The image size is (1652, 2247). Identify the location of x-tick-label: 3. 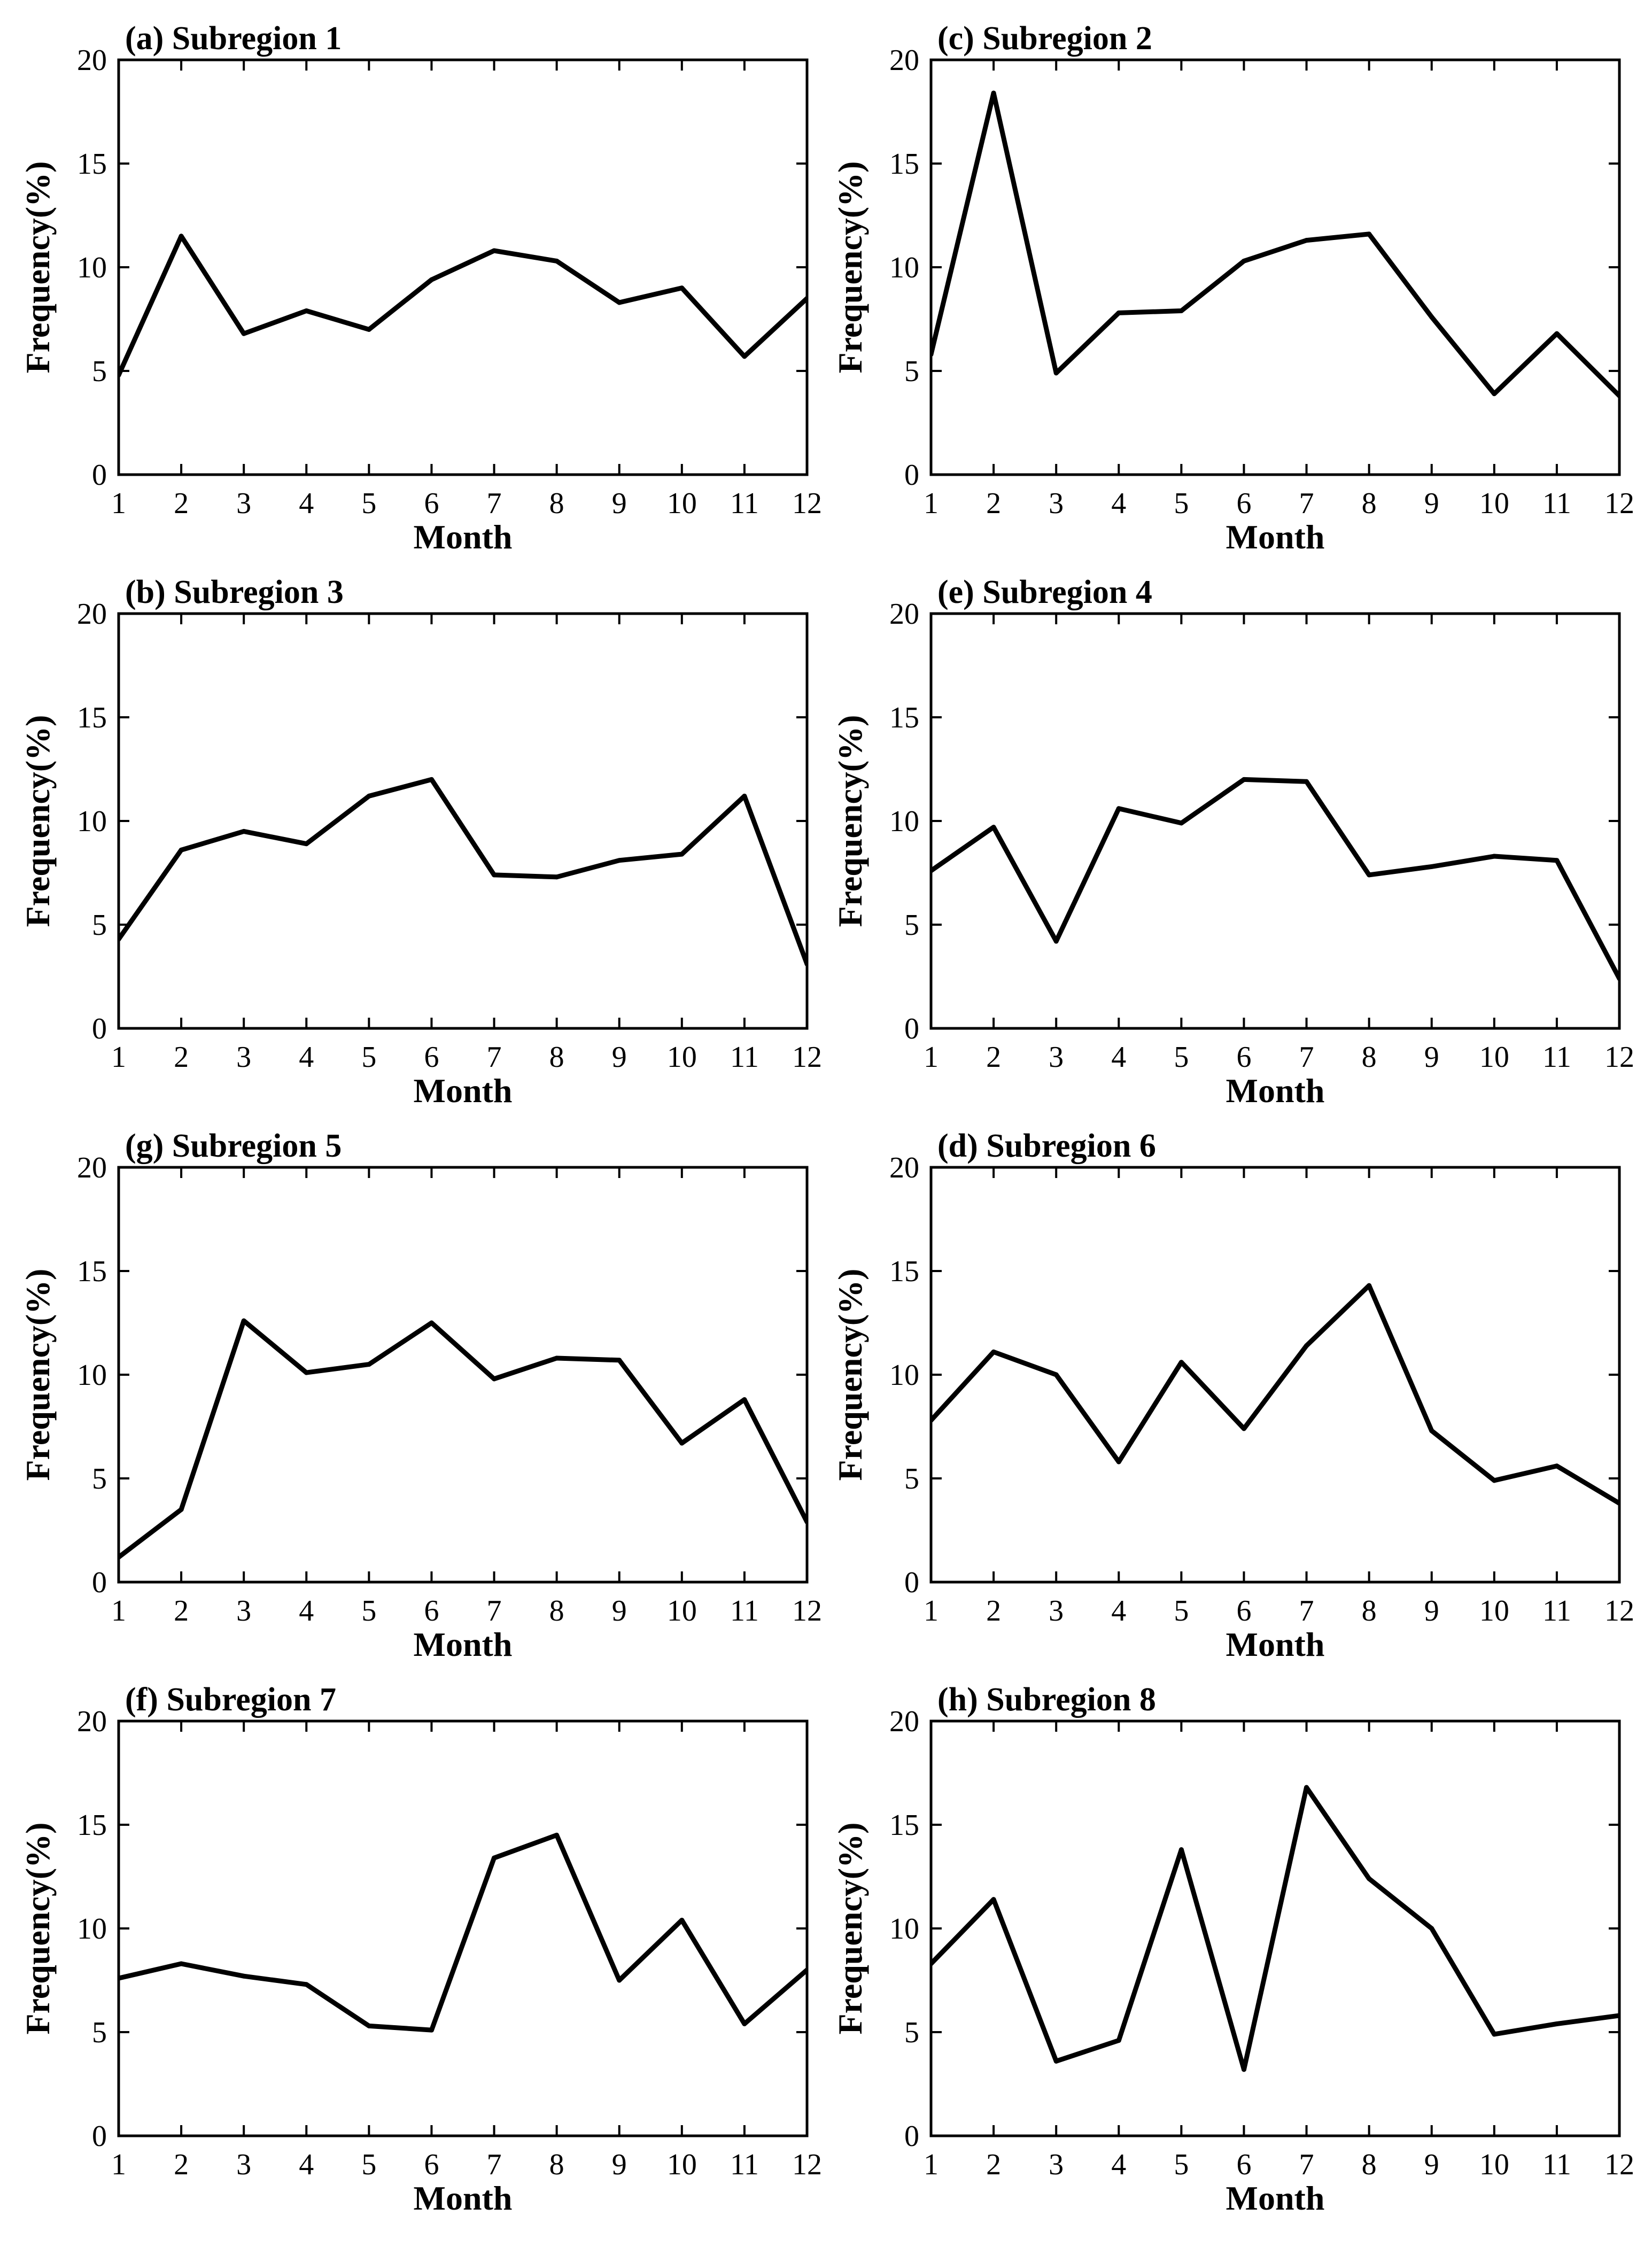
(1056, 1057).